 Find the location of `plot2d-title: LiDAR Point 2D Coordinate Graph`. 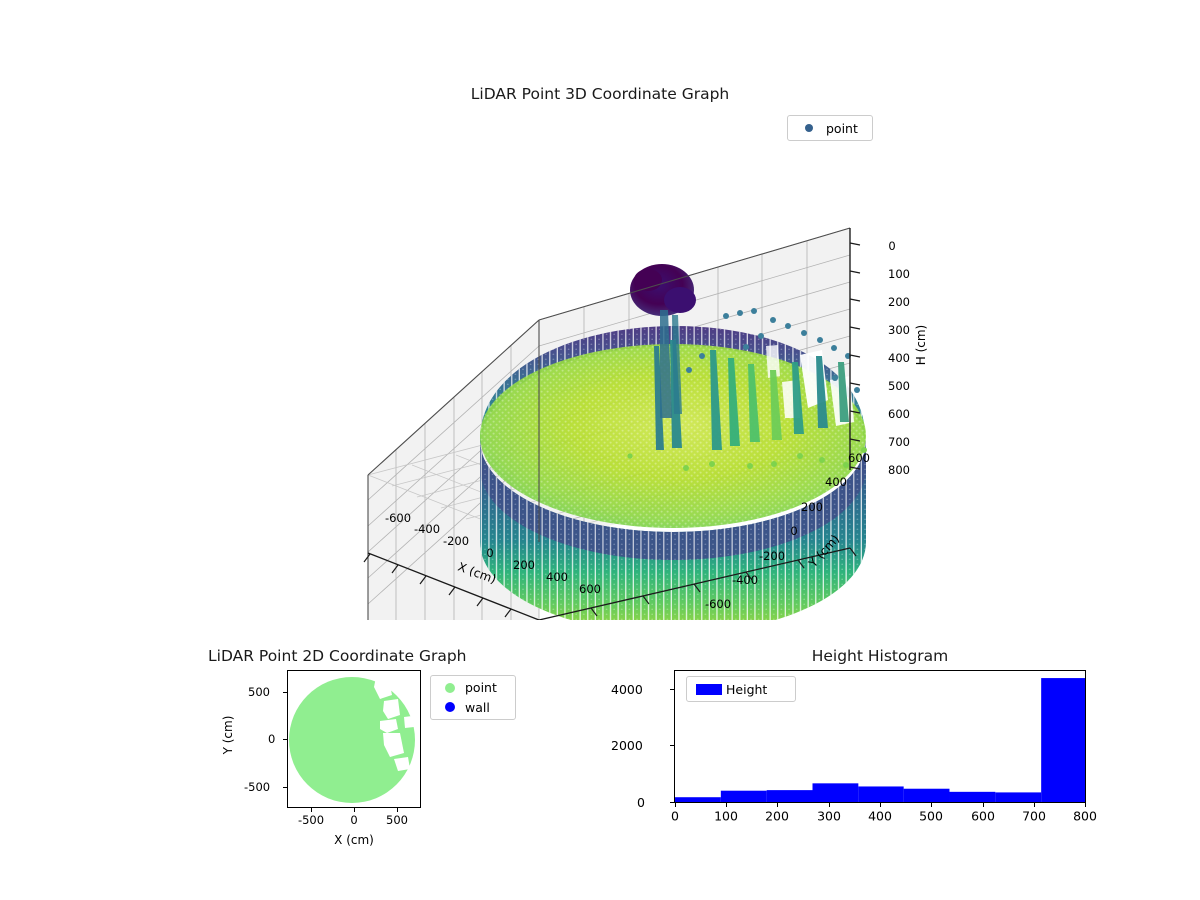

plot2d-title: LiDAR Point 2D Coordinate Graph is located at coordinates (337, 656).